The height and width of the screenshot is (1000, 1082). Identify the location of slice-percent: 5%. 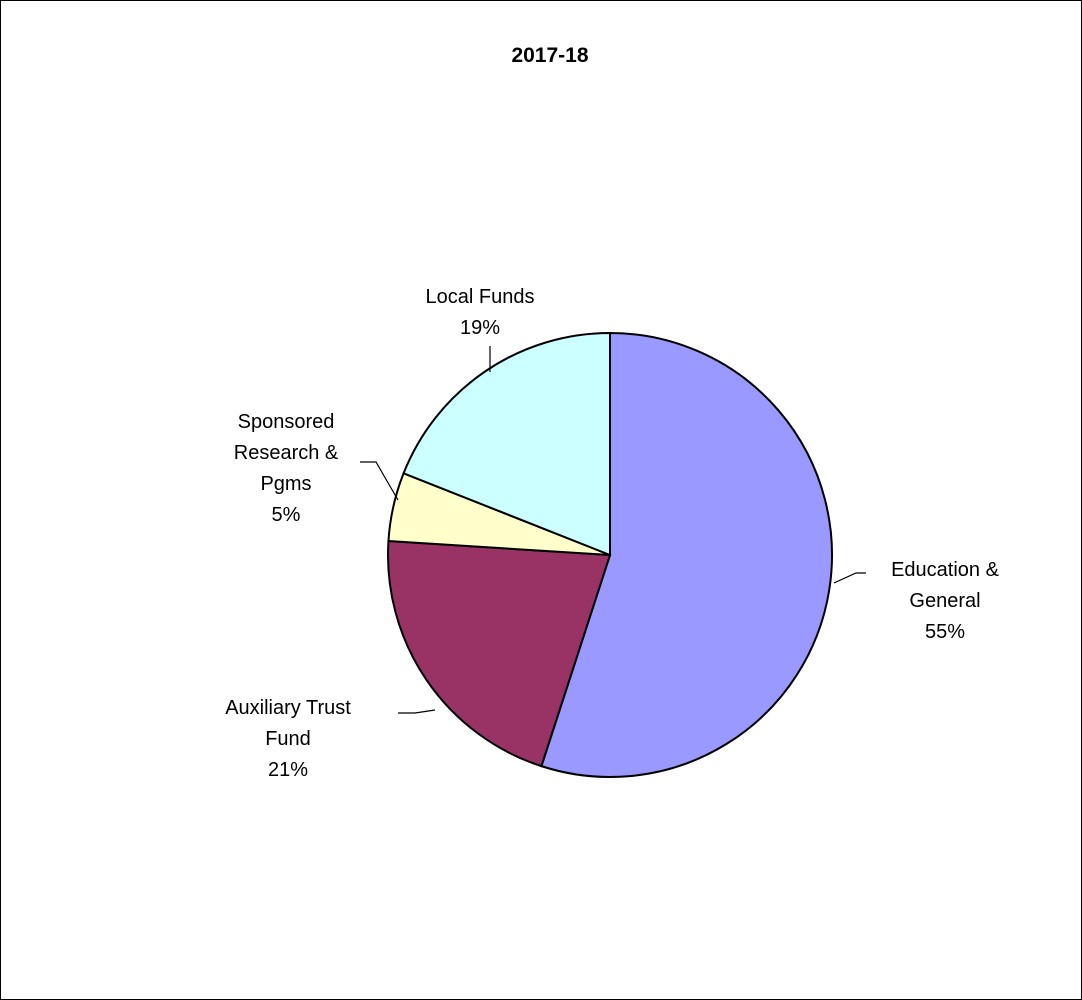
(286, 515).